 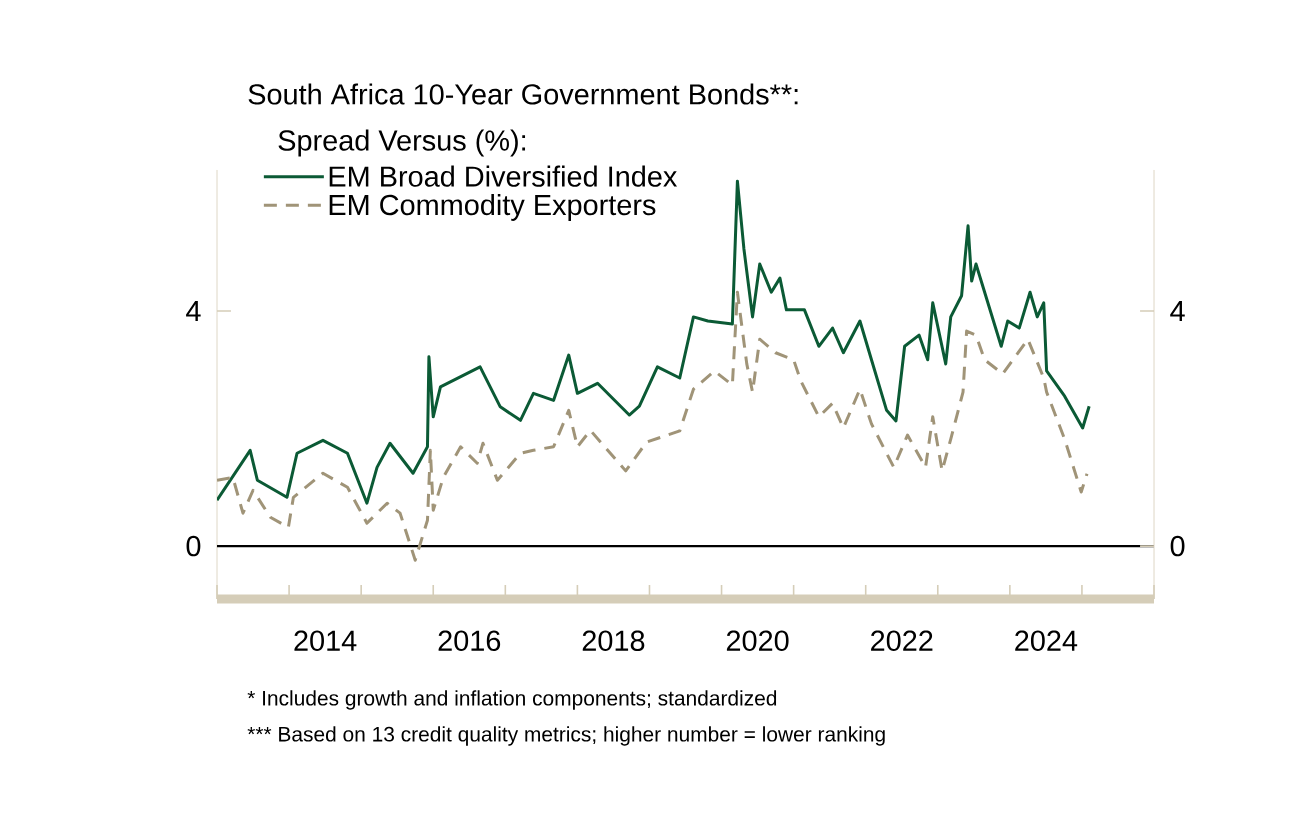 I want to click on legend-label: EM Commodity Exporters, so click(x=492, y=207).